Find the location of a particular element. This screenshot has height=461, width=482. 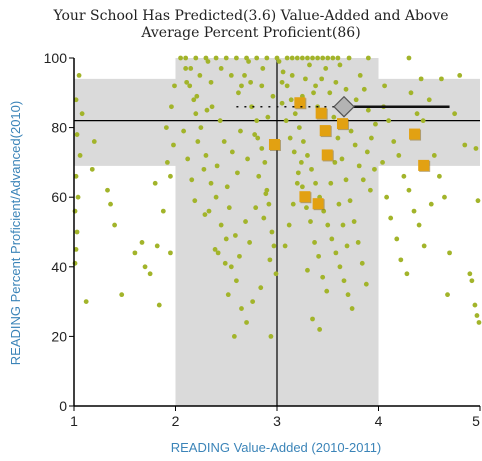

y-tick-label: 80 is located at coordinates (59, 128).